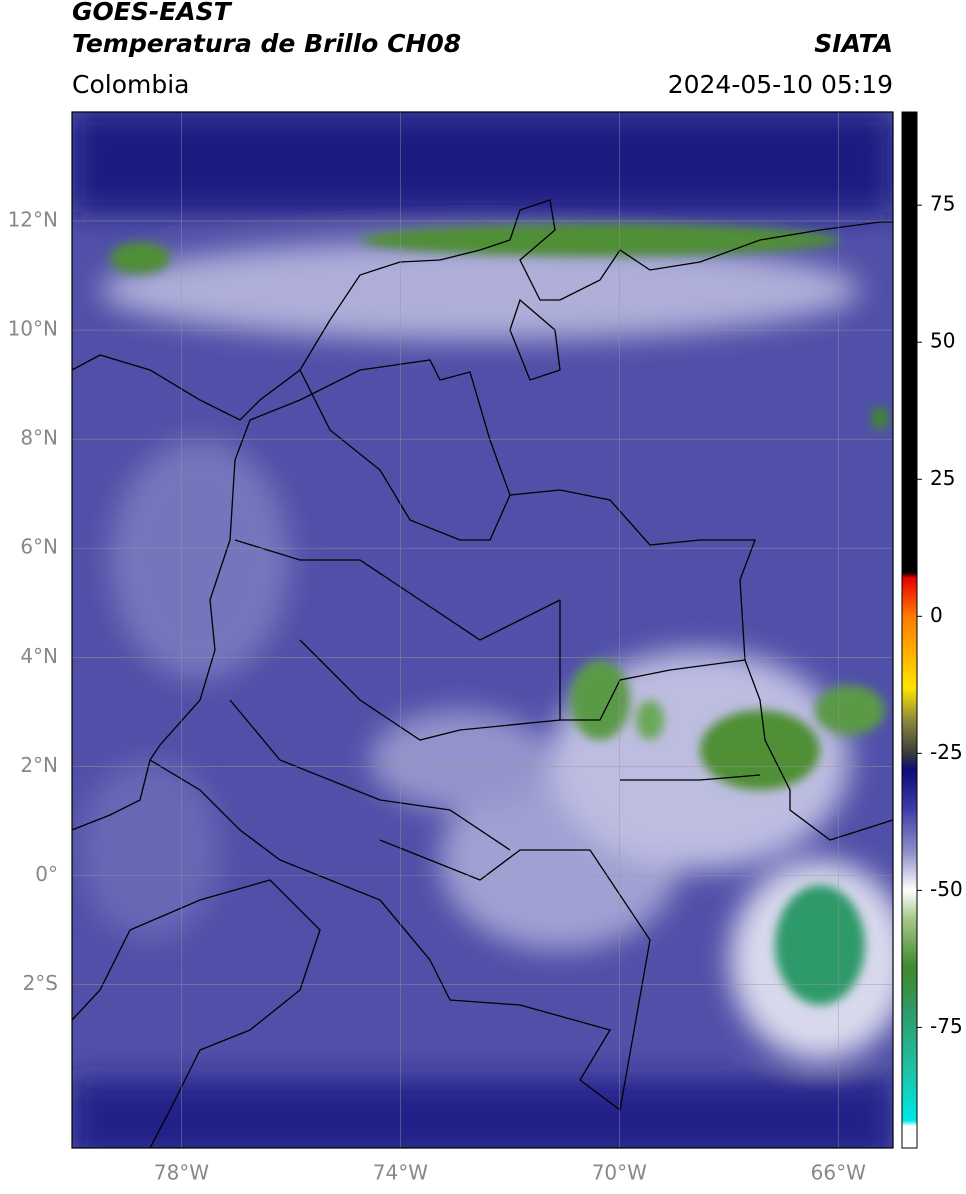 Image resolution: width=966 pixels, height=1194 pixels. Describe the element at coordinates (266, 43) in the screenshot. I see `subtitle: Temperatura de Brillo CH08` at that location.